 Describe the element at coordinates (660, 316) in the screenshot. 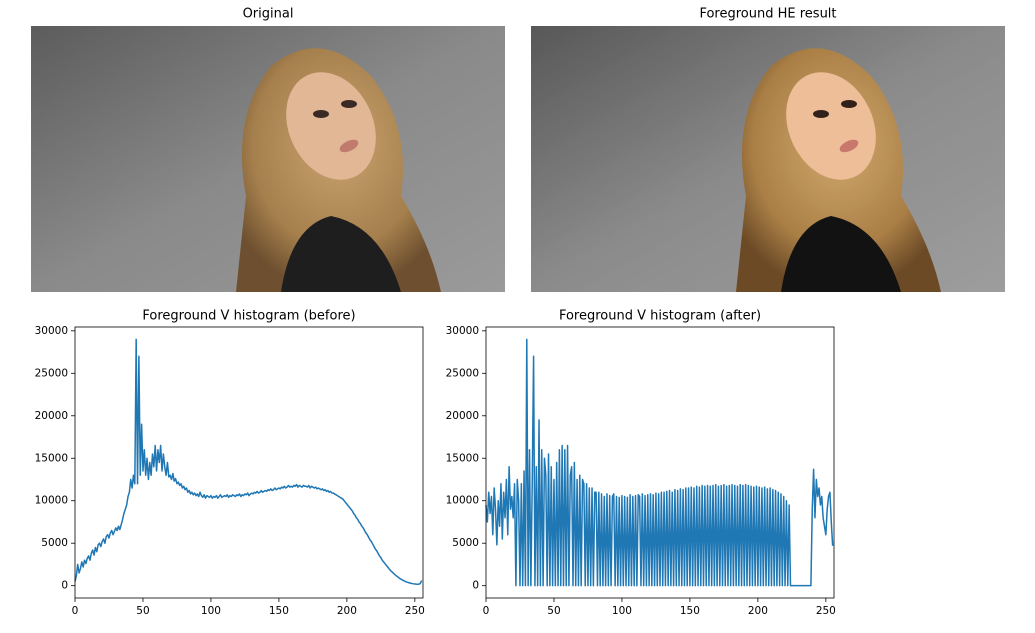

I see `chart-title: Foreground V histogram (after)` at that location.